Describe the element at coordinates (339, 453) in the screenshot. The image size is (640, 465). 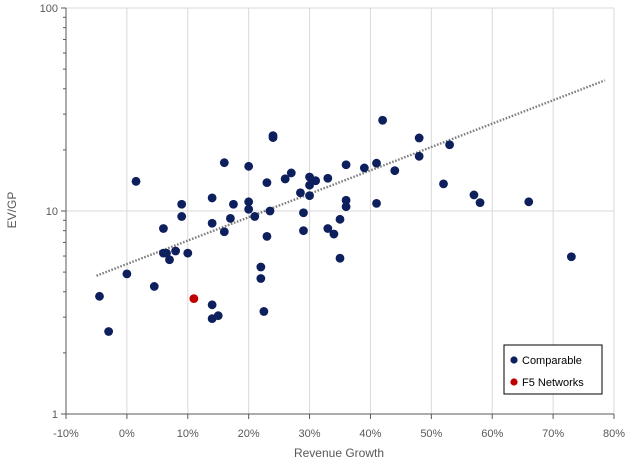
I see `x-axis-title: Revenue Growth` at that location.